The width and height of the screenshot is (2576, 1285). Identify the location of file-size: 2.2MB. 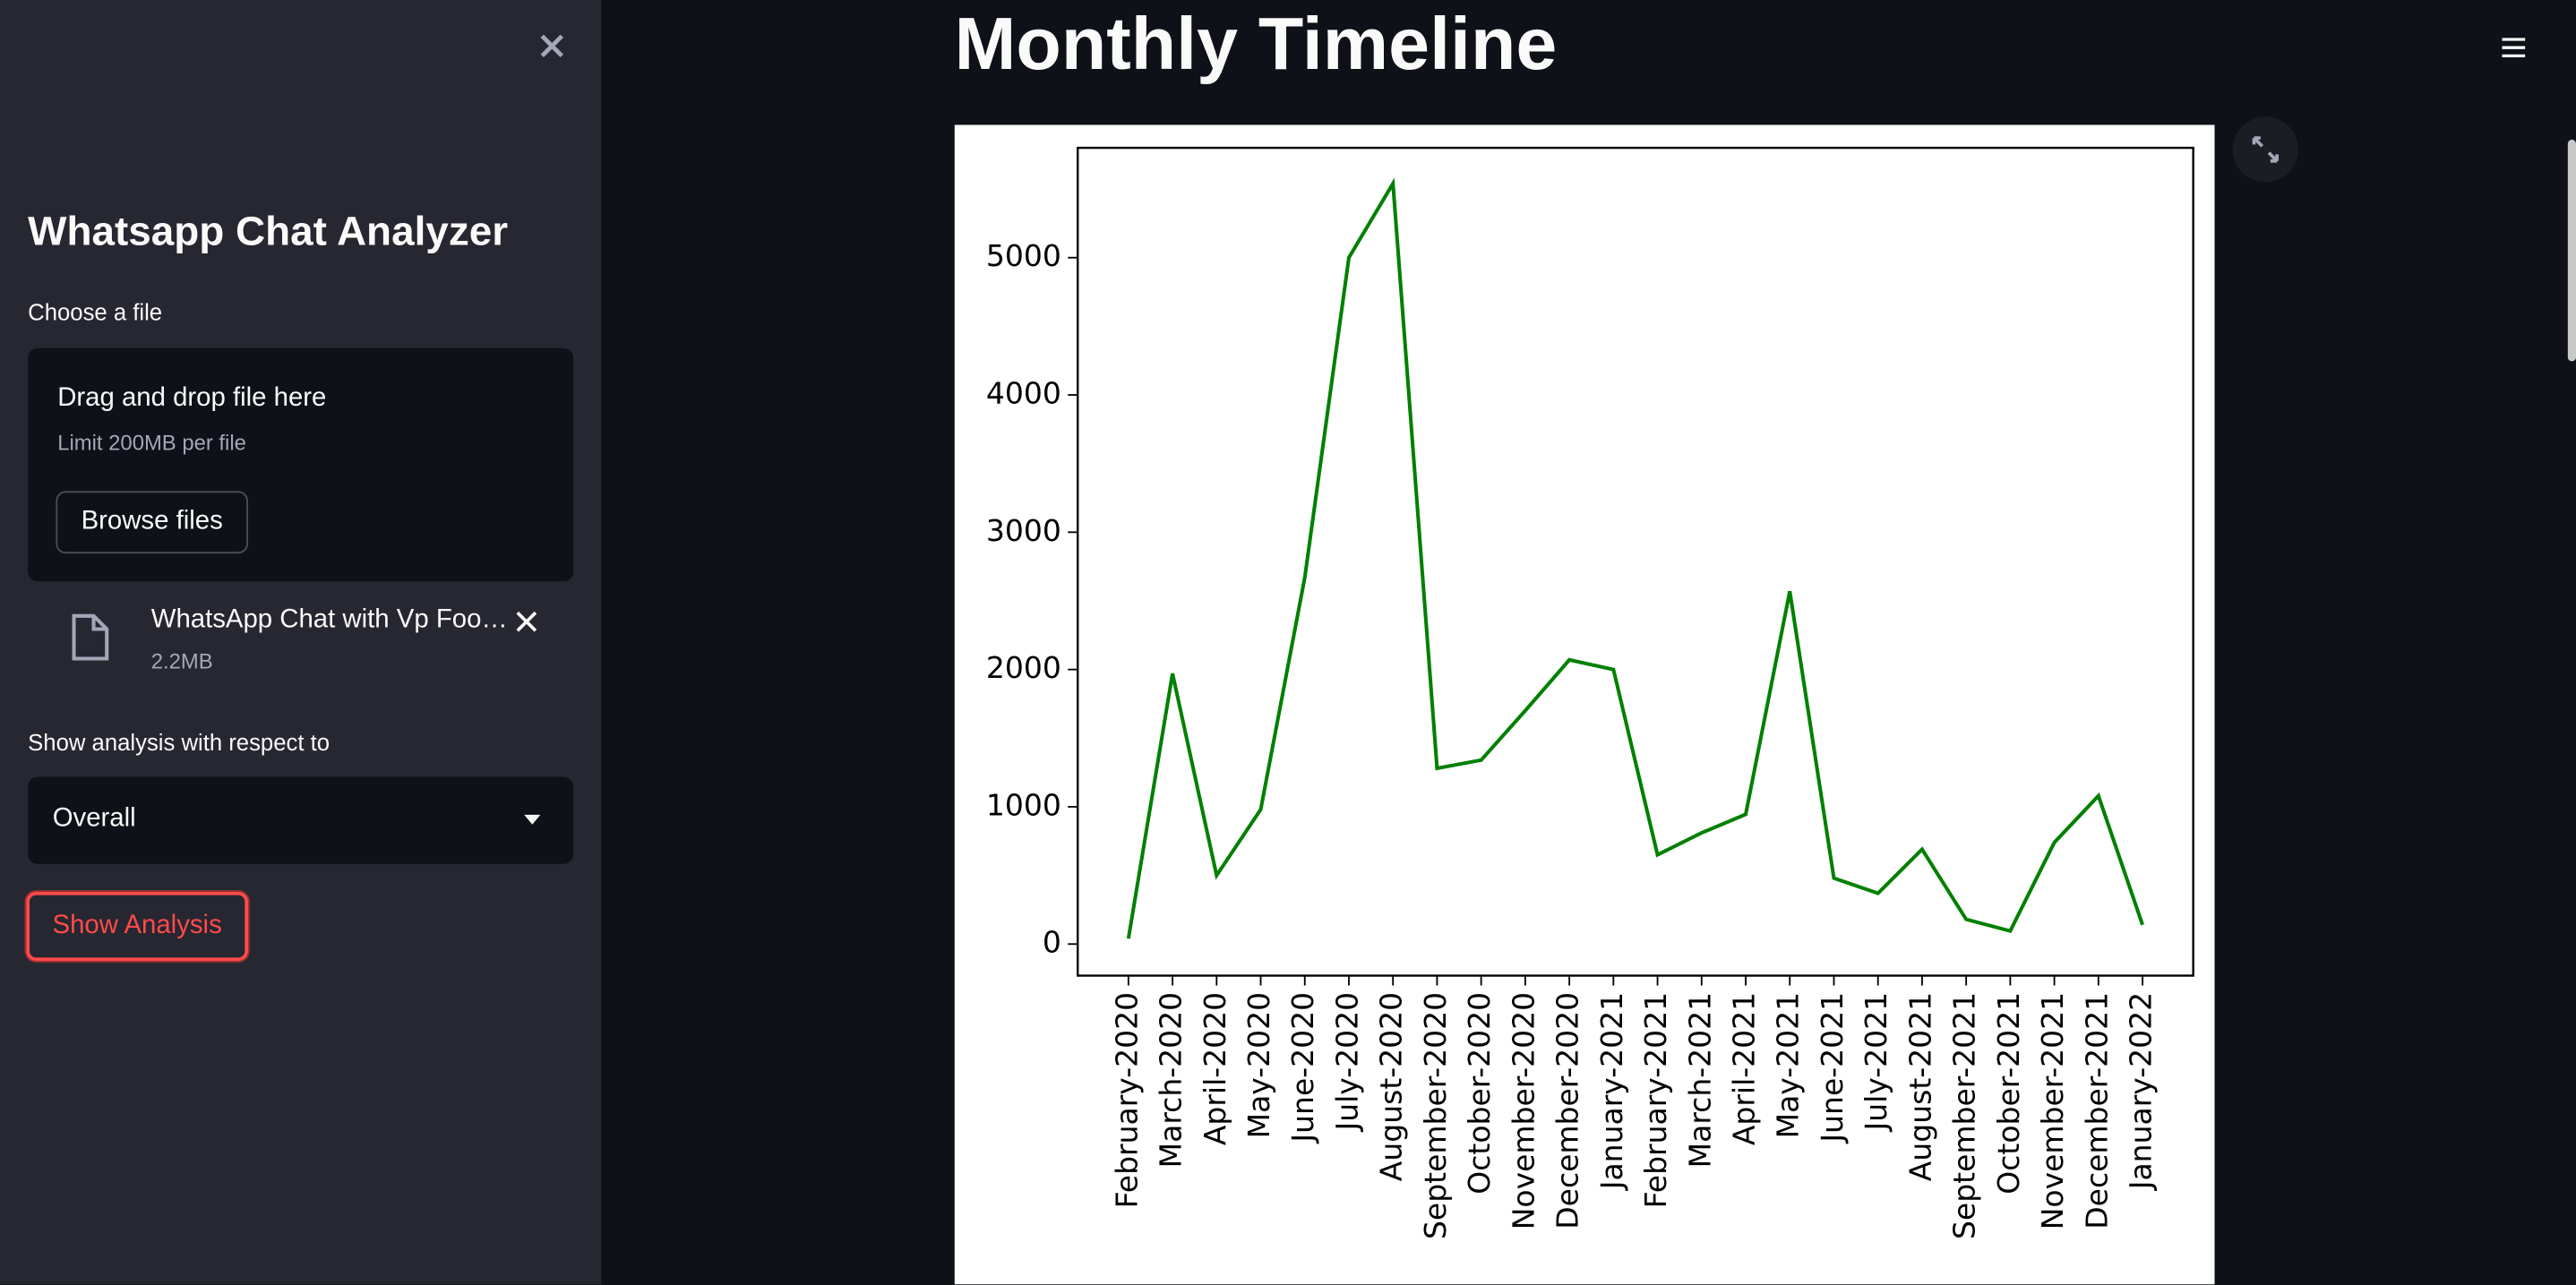
(181, 661).